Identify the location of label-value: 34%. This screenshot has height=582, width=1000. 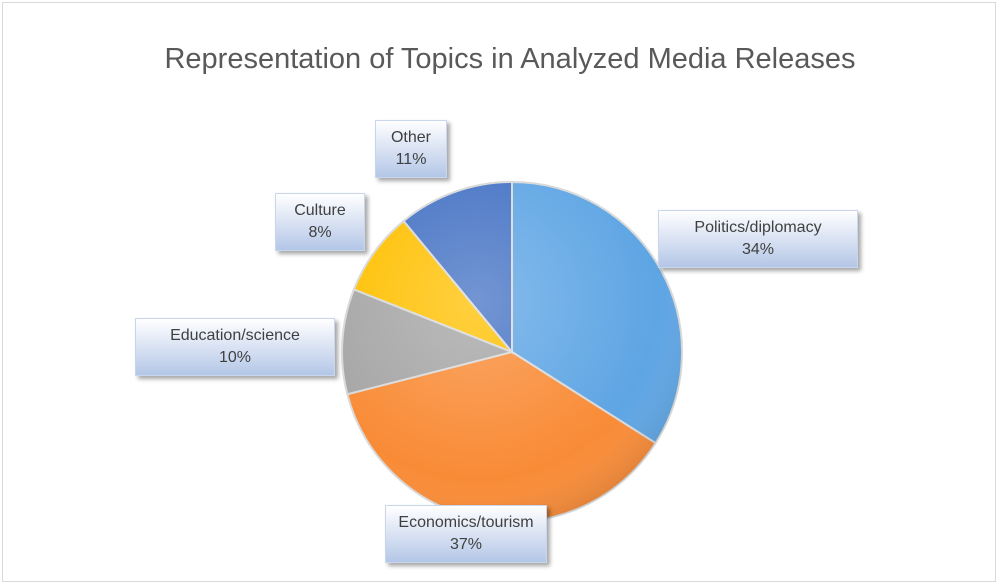
(758, 249).